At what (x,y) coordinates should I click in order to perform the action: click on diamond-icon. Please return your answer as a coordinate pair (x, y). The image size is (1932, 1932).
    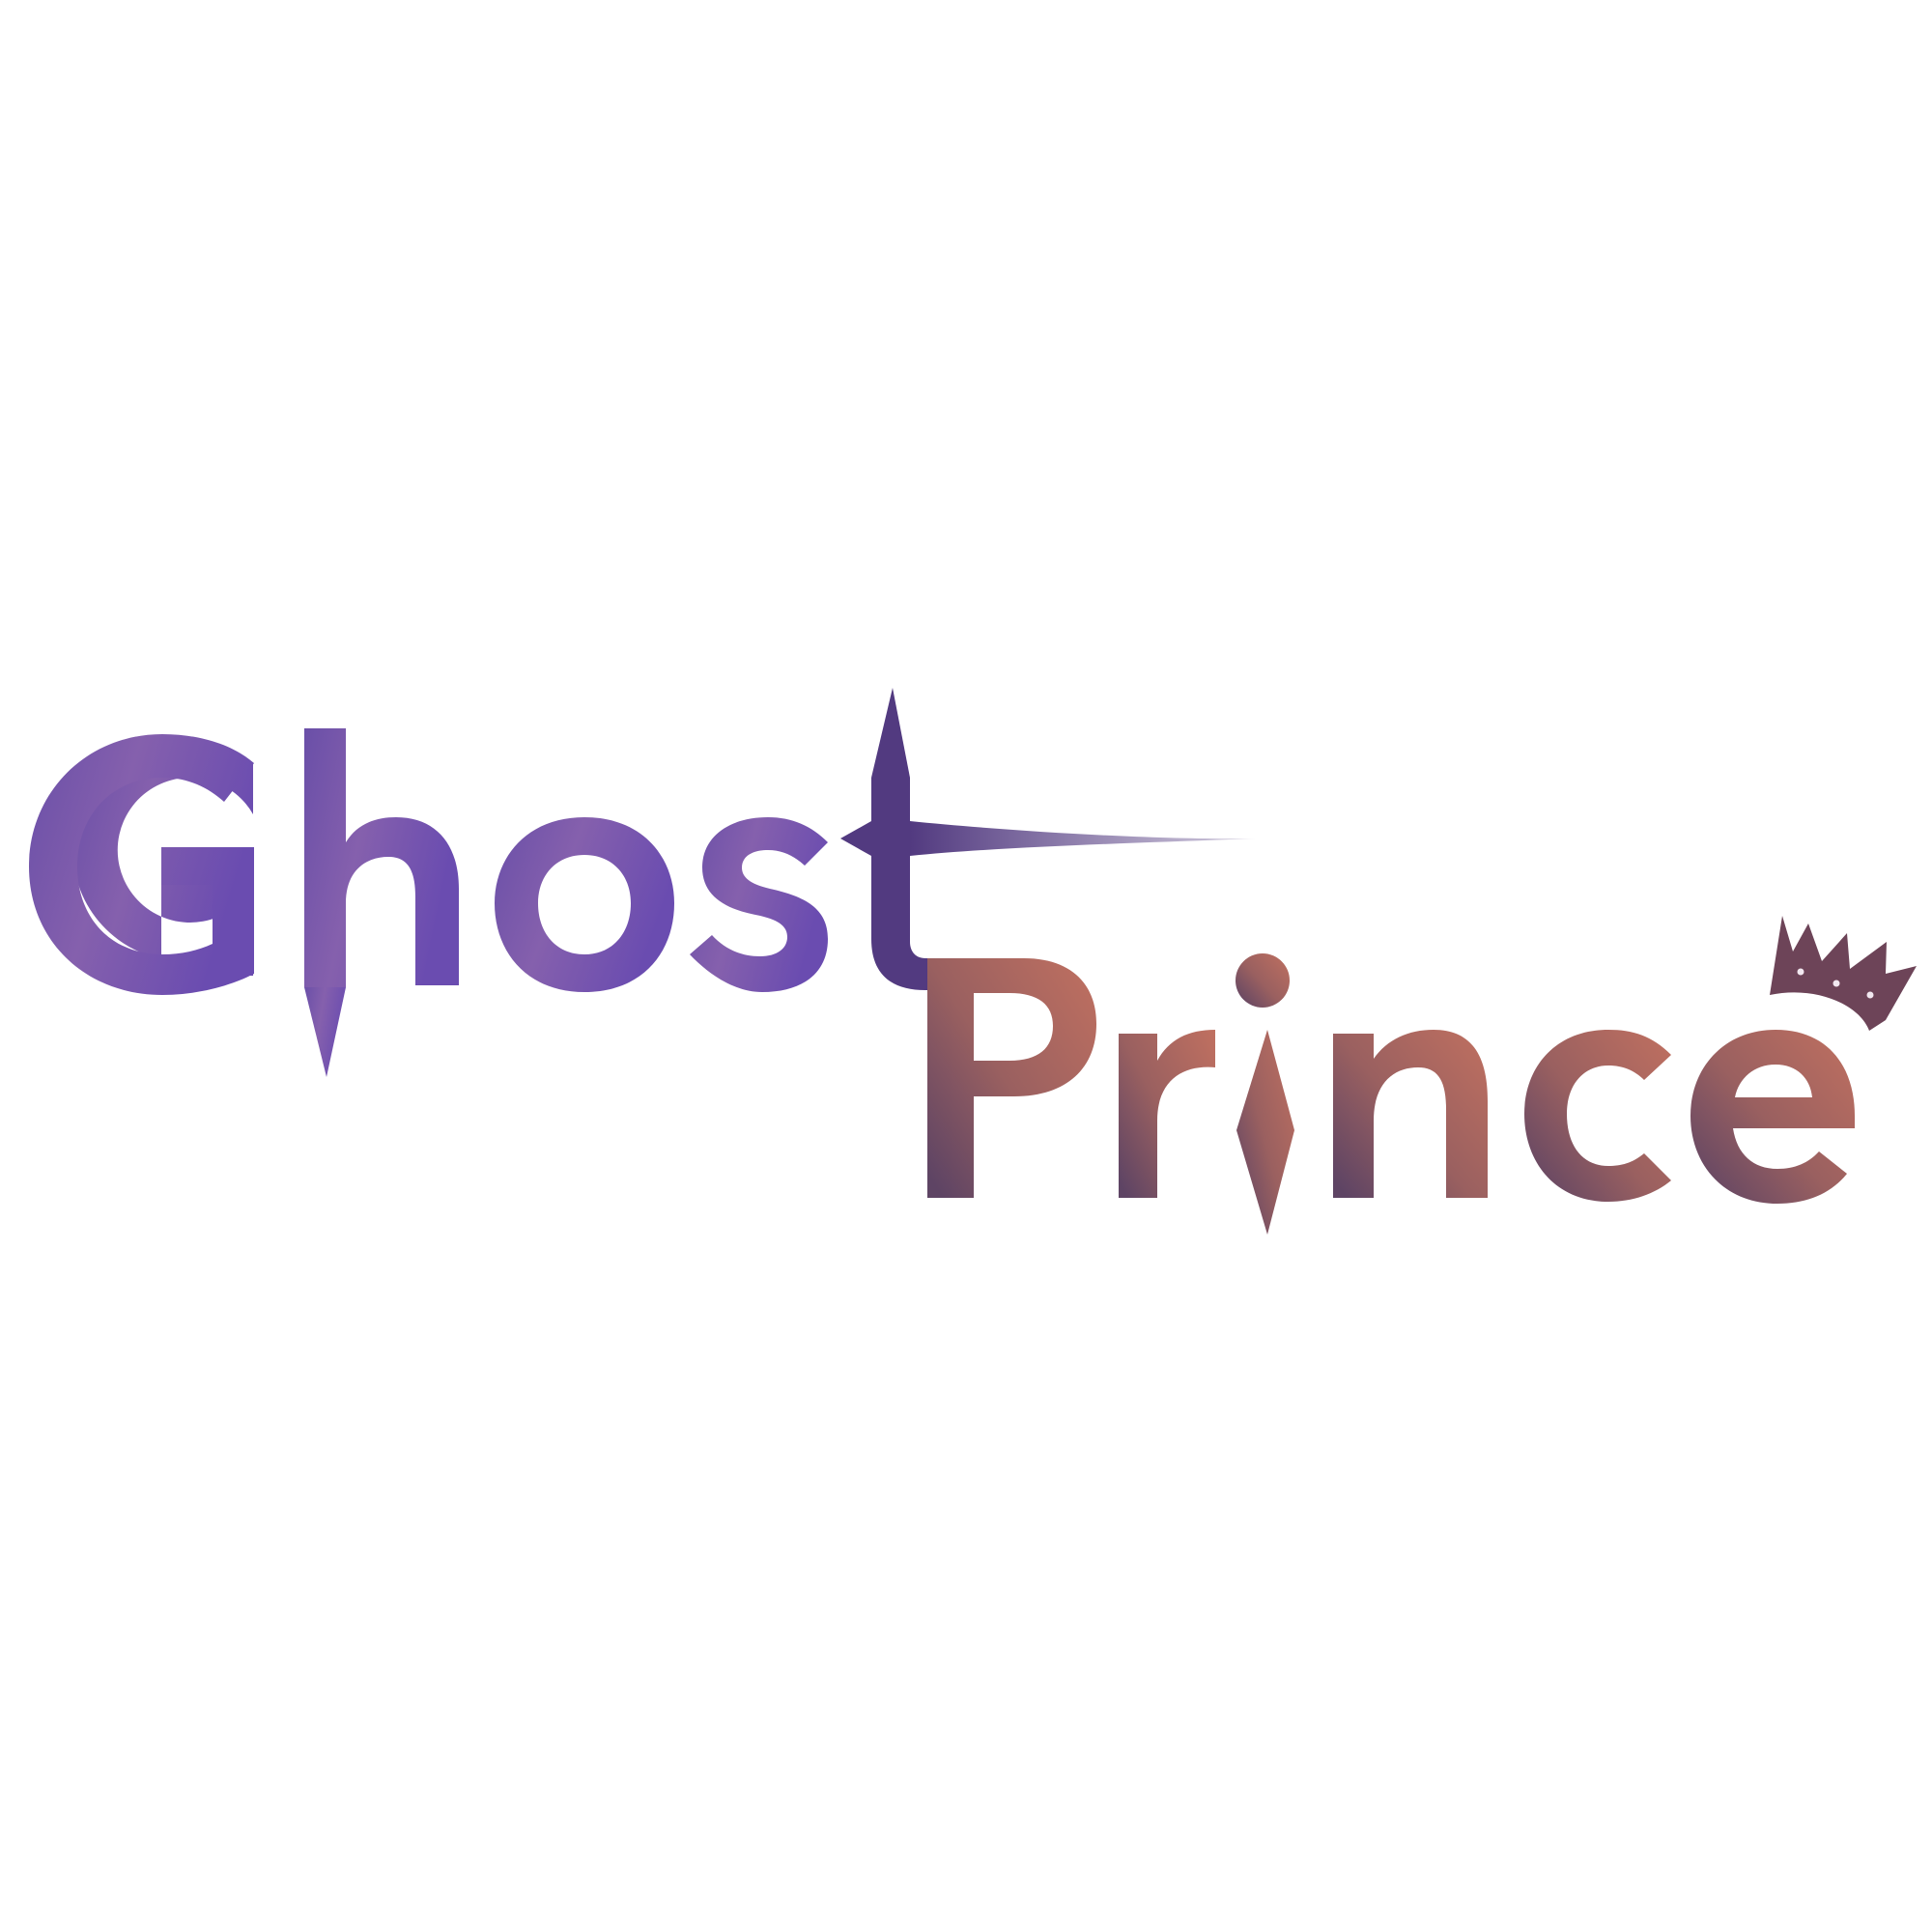
    Looking at the image, I should click on (1265, 1132).